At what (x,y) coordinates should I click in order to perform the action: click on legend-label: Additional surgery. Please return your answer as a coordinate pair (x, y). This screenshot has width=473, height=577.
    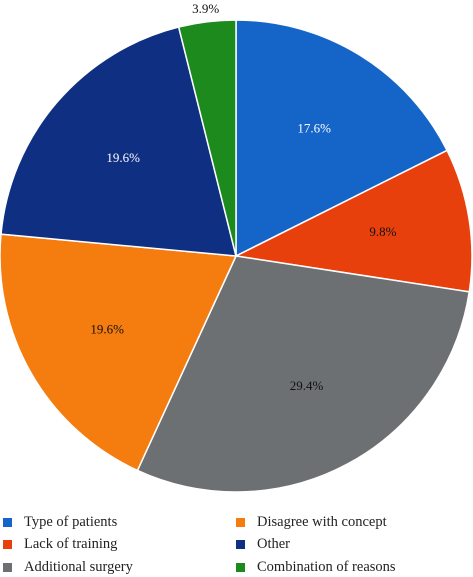
    Looking at the image, I should click on (78, 566).